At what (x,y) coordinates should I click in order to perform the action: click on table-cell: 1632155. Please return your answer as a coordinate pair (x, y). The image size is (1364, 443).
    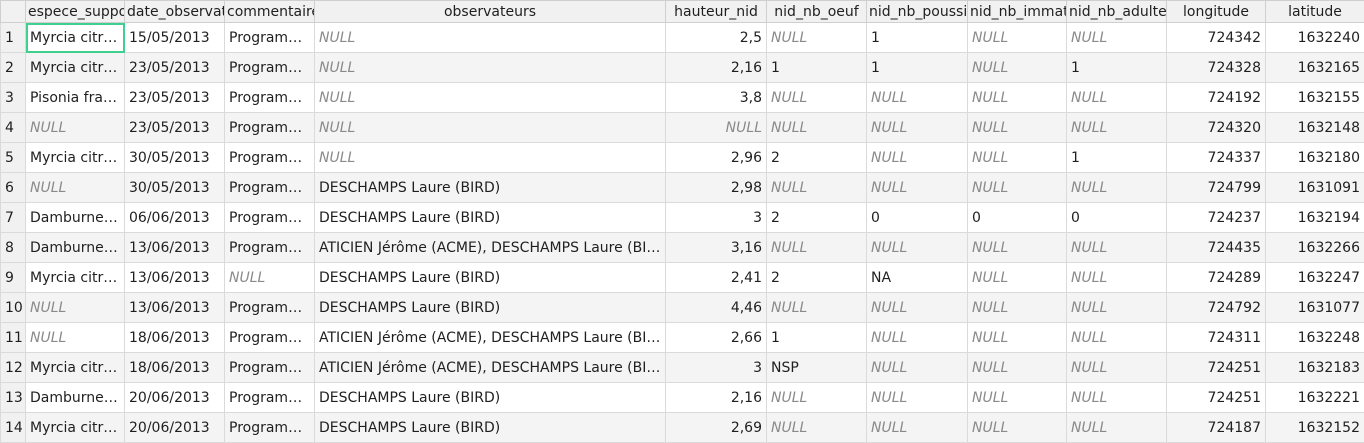
    Looking at the image, I should click on (1314, 97).